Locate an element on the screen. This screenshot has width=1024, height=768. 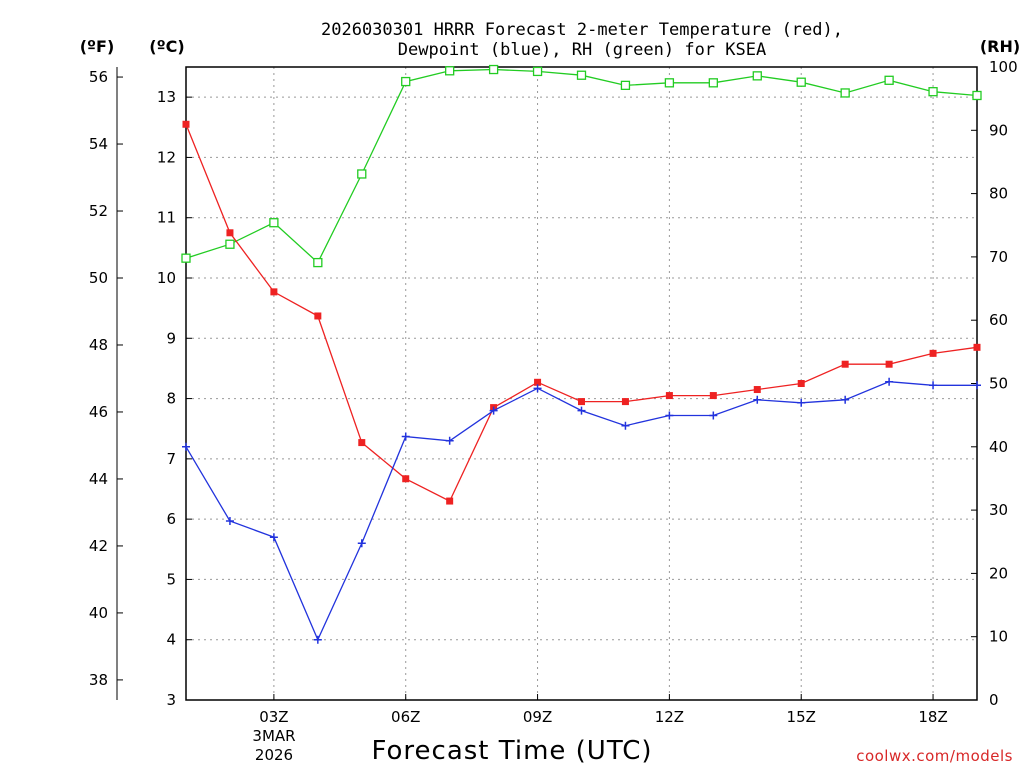
fahrenheit-tick-label: 42 is located at coordinates (98, 546).